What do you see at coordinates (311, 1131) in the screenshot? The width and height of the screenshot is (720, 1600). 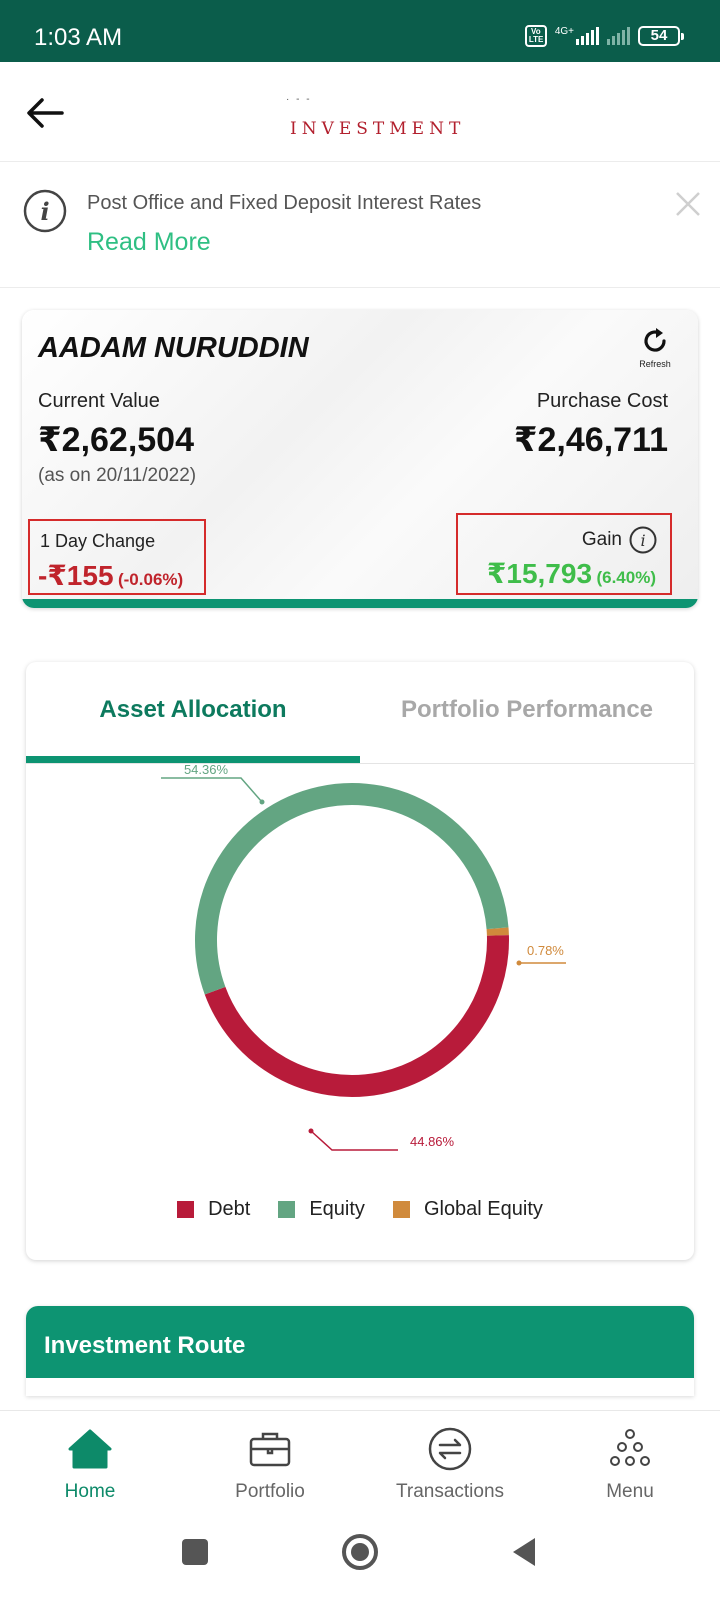 I see `leader-dot-debt` at bounding box center [311, 1131].